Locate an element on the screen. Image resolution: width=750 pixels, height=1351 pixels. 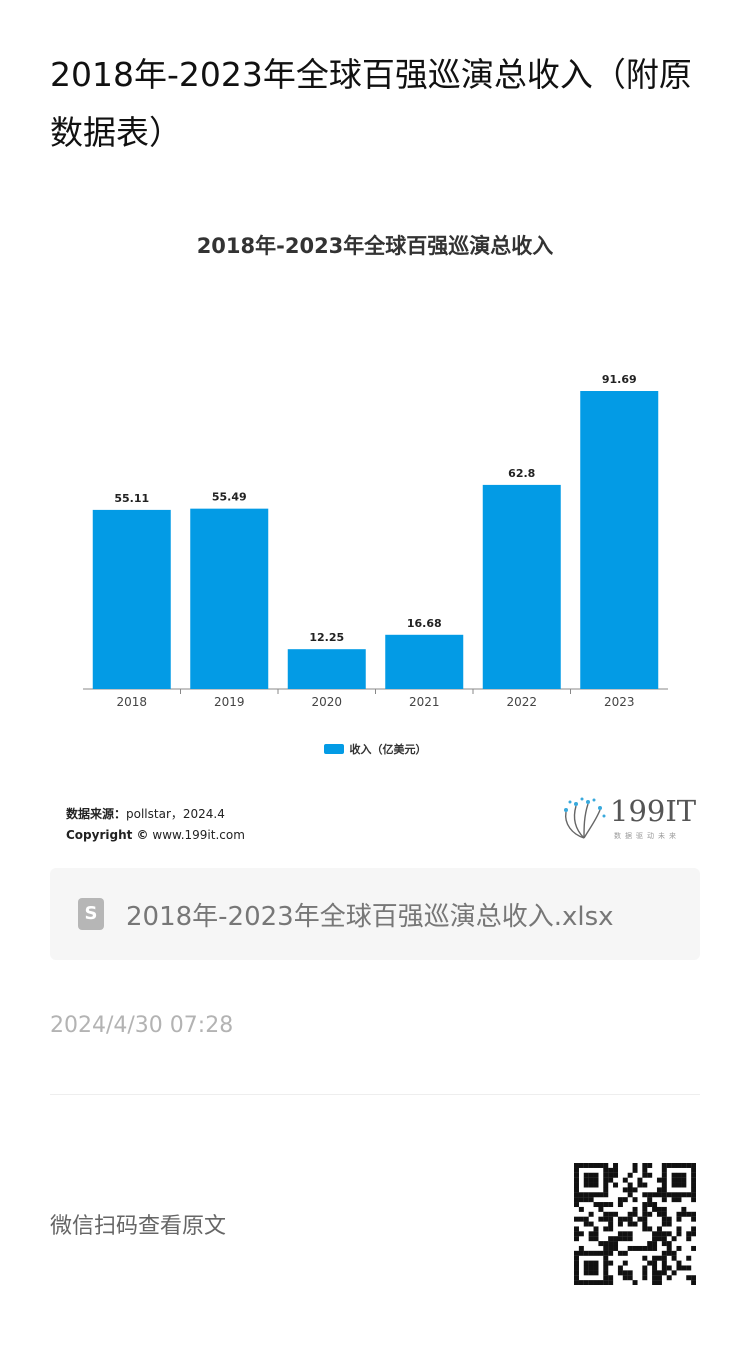
attachment-file: S 2018年-2023年全球百强巡演总收入.xlsx is located at coordinates (375, 914).